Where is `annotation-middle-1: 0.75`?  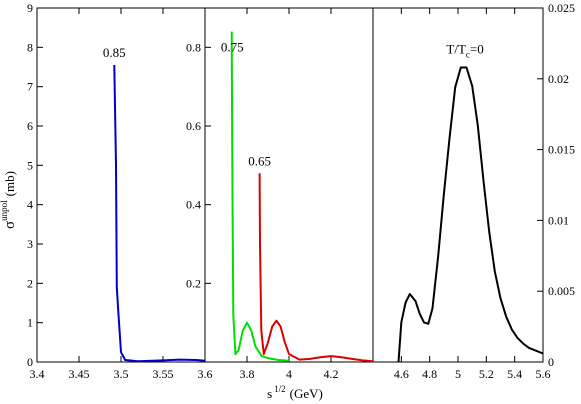
annotation-middle-1: 0.75 is located at coordinates (232, 46).